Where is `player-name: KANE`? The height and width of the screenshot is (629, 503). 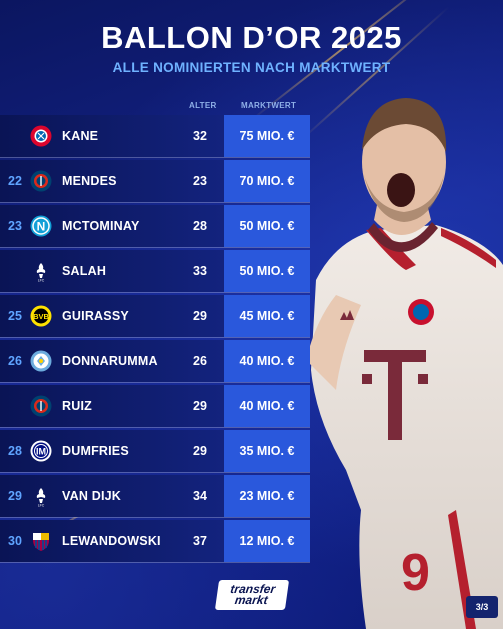 player-name: KANE is located at coordinates (80, 136).